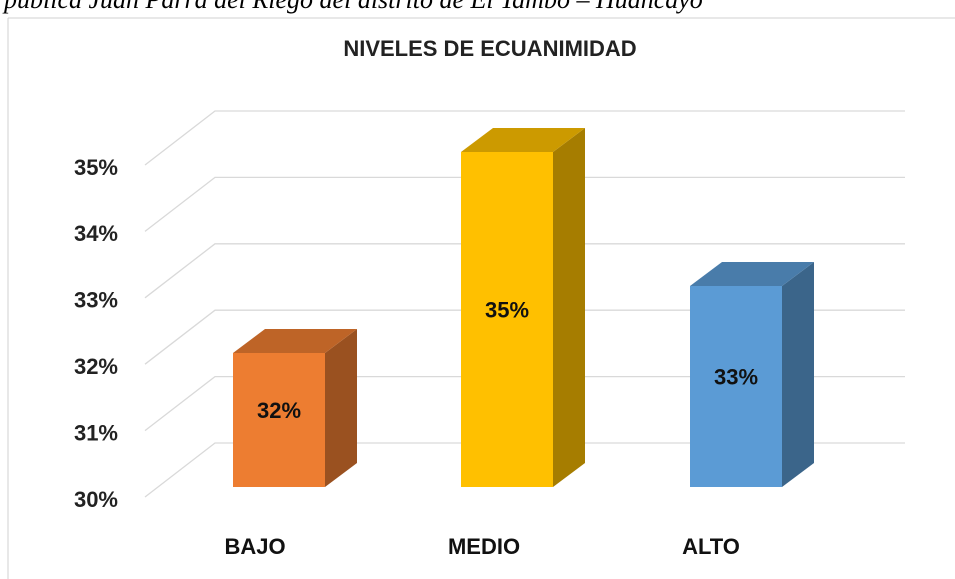 This screenshot has width=955, height=579. Describe the element at coordinates (96, 300) in the screenshot. I see `y-tick-label: 33%` at that location.